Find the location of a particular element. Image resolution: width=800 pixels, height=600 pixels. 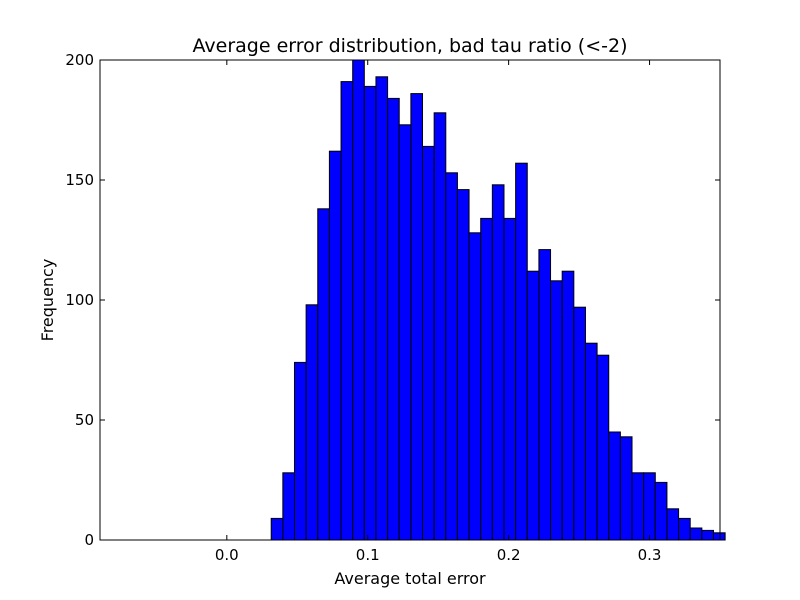

y-tick-label: 50 is located at coordinates (84, 420).